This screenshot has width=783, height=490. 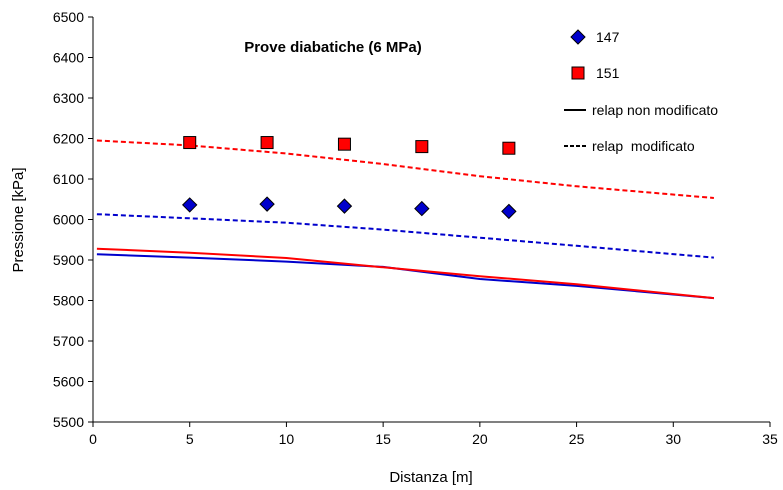 What do you see at coordinates (68, 98) in the screenshot?
I see `y-tick-label: 6300` at bounding box center [68, 98].